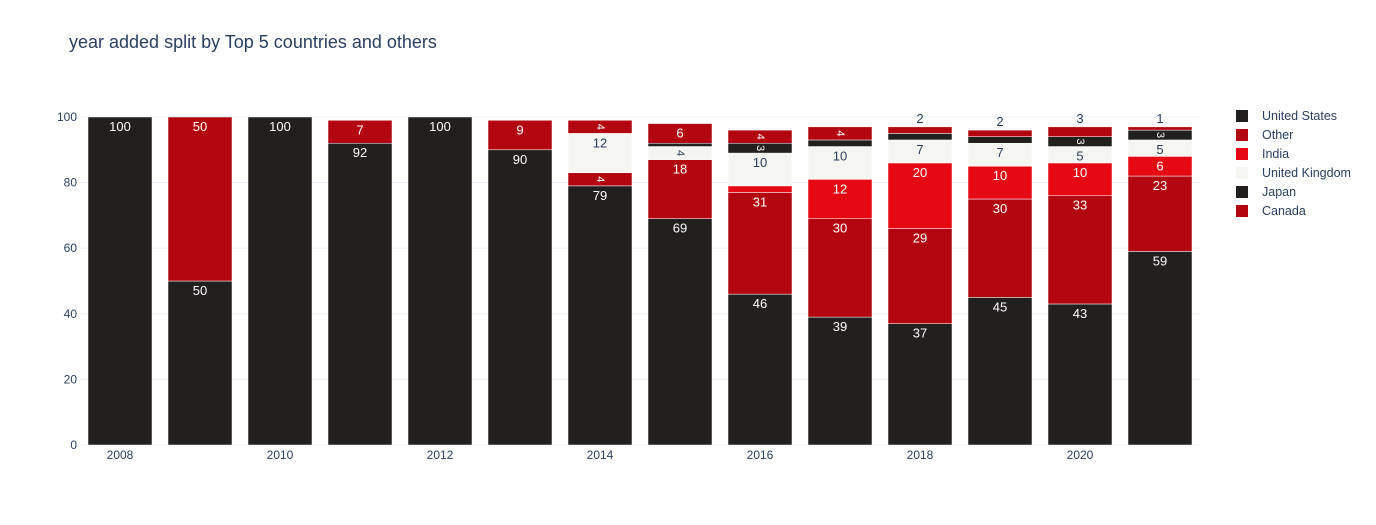  What do you see at coordinates (920, 130) in the screenshot?
I see `bar-canada-2018` at bounding box center [920, 130].